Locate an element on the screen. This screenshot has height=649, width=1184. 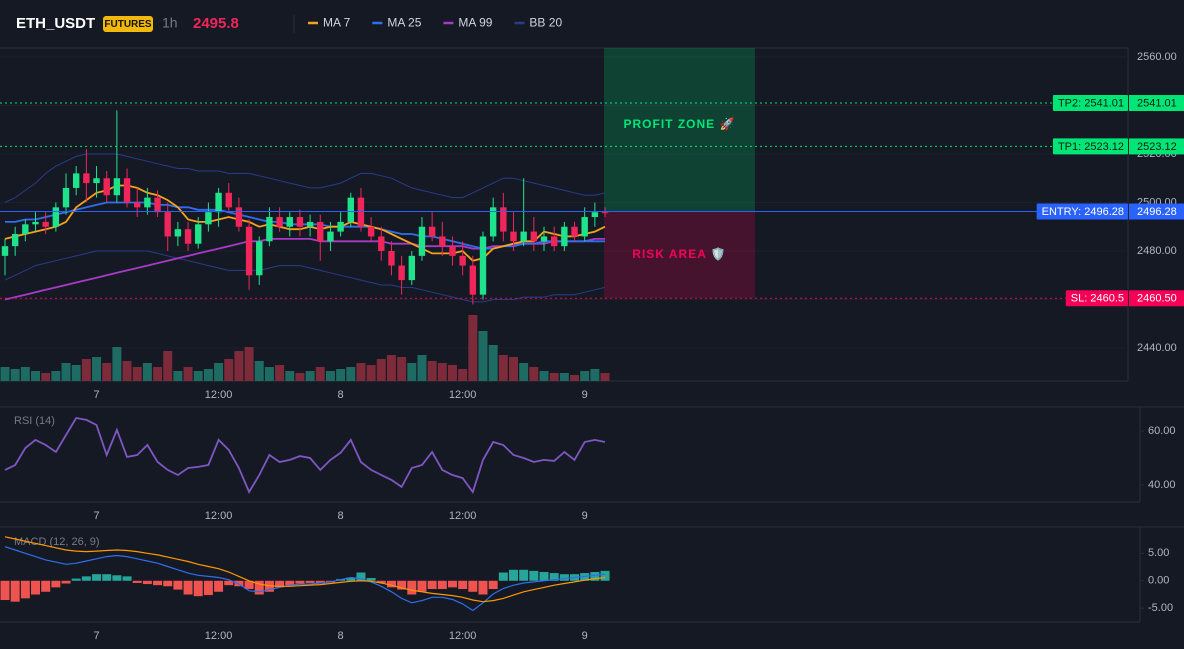
legend-label: MA 25 is located at coordinates (404, 23).